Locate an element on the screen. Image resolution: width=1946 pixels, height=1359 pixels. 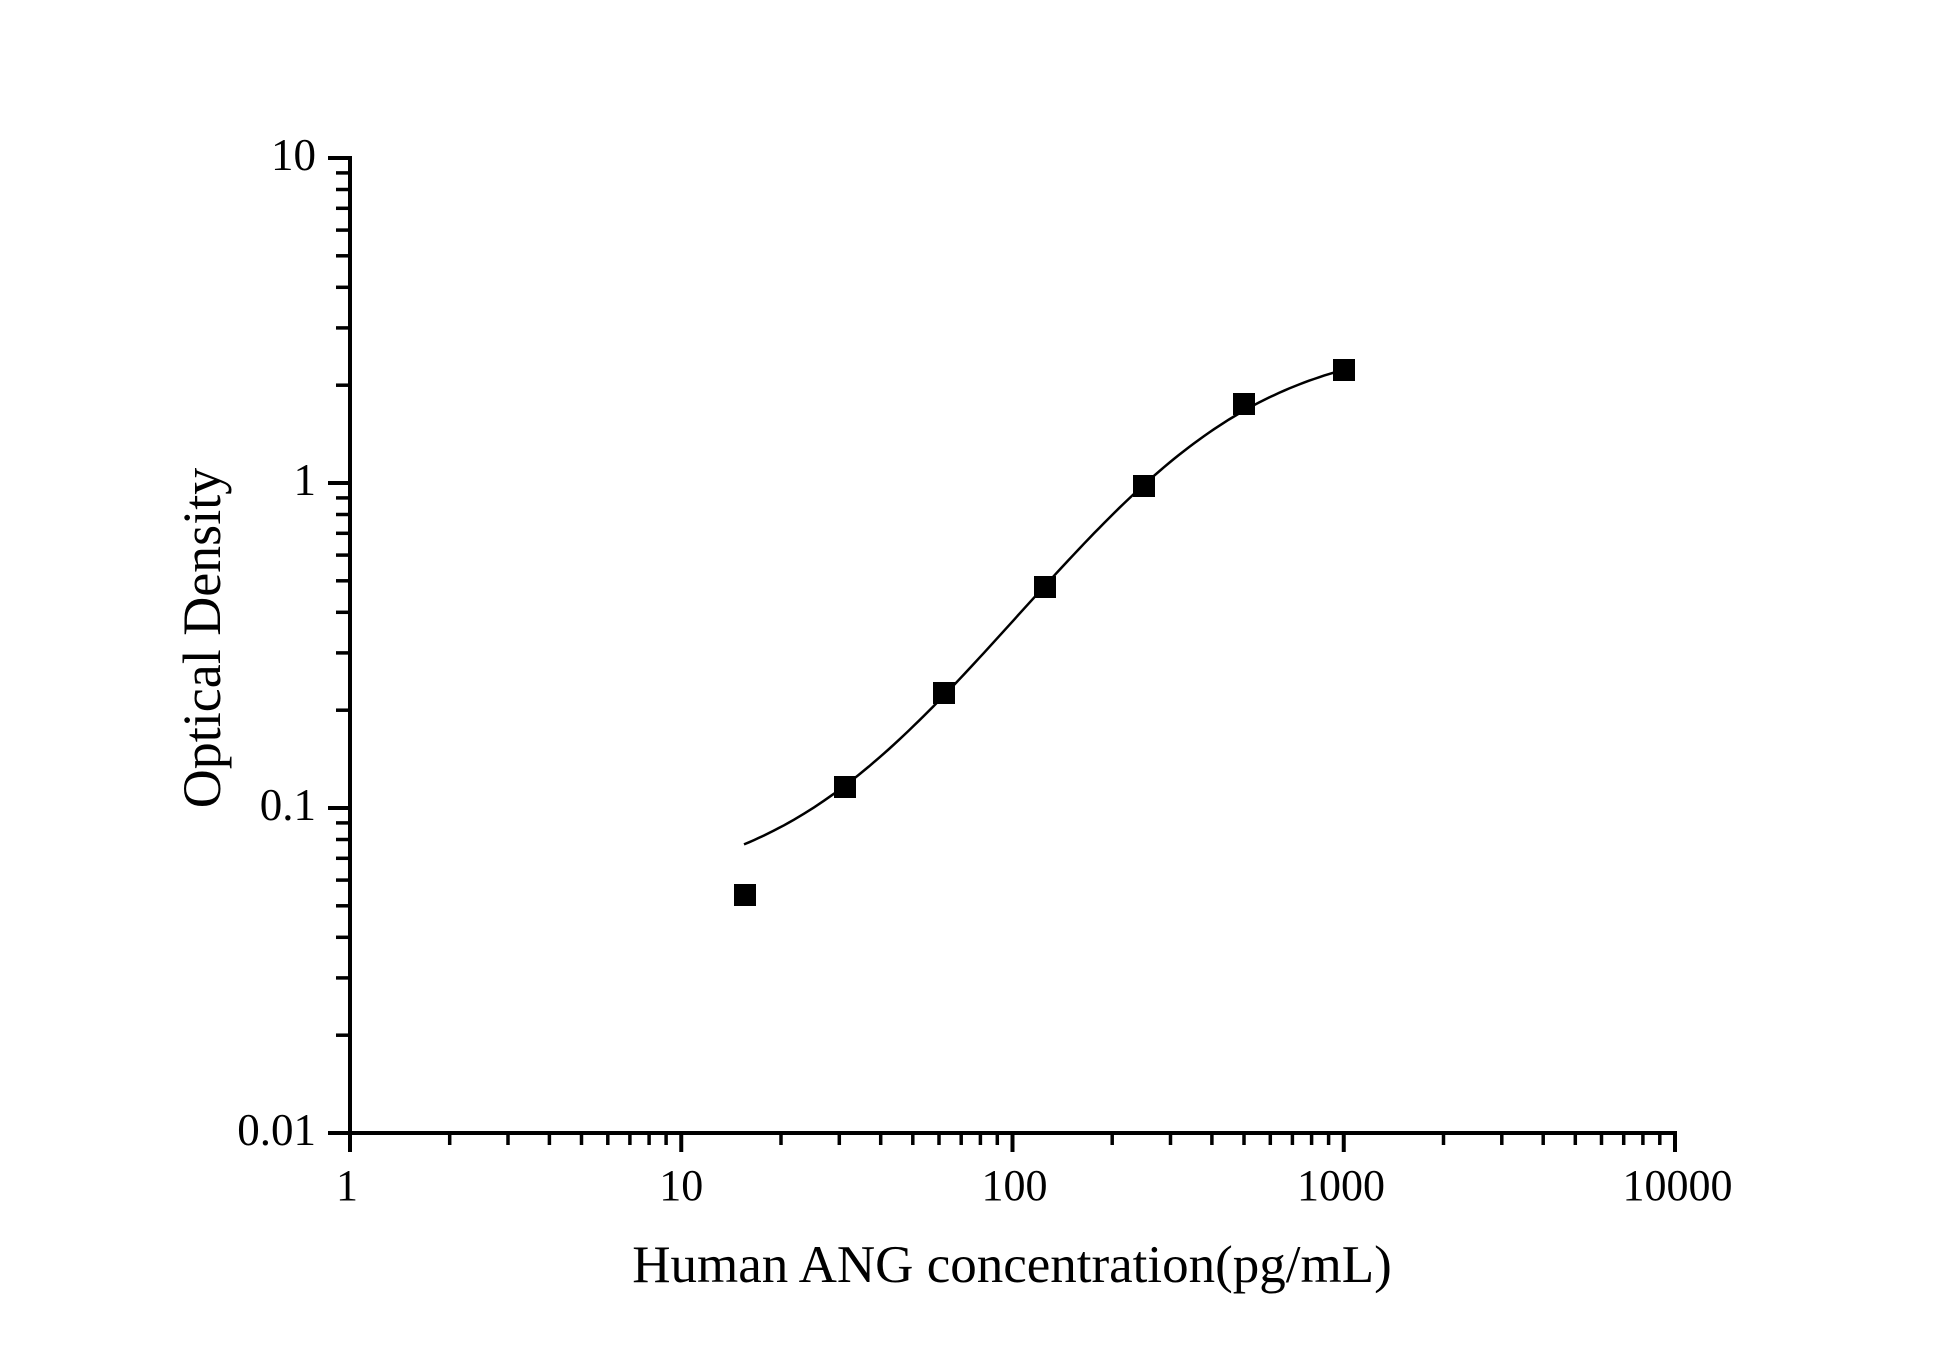
svg-text: 1000 is located at coordinates (1341, 1185).